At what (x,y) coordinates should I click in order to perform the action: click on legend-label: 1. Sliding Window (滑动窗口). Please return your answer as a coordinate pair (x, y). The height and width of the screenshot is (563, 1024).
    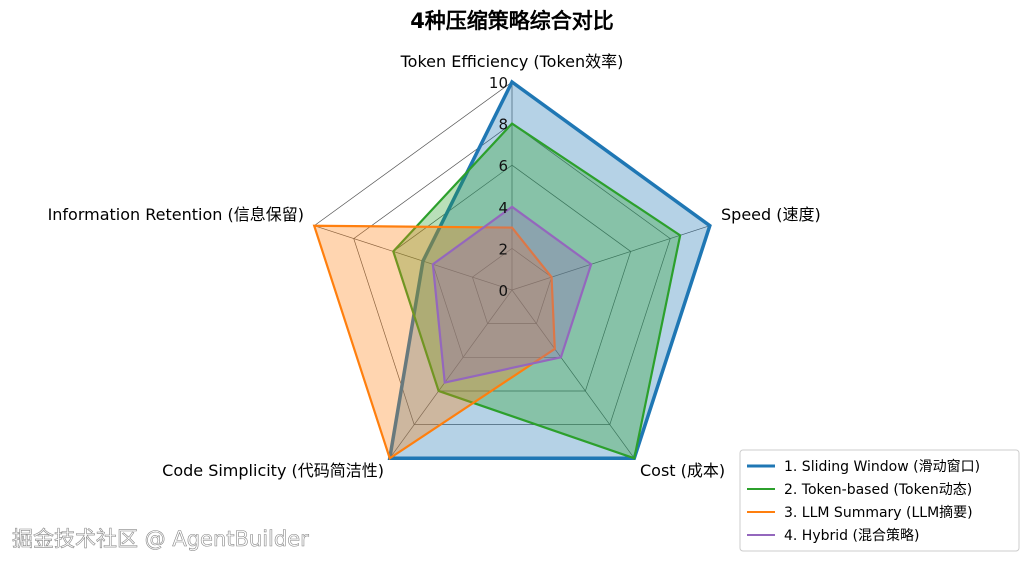
    Looking at the image, I should click on (882, 466).